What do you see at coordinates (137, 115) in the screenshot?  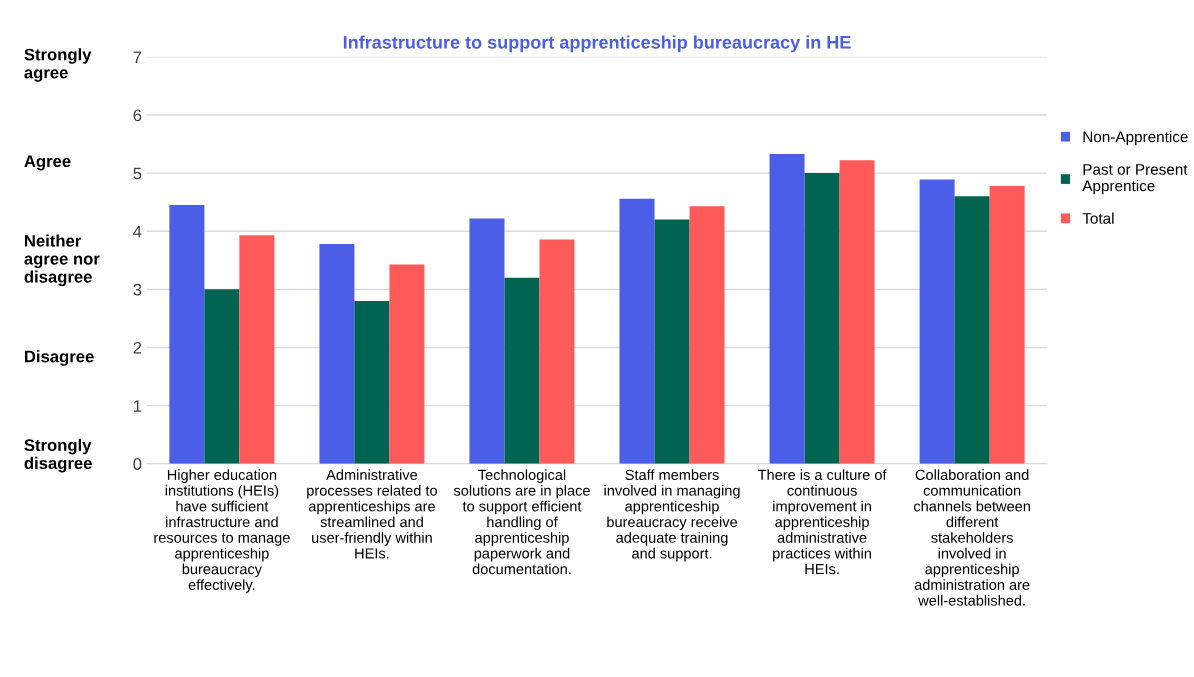 I see `y-tick-label: 6` at bounding box center [137, 115].